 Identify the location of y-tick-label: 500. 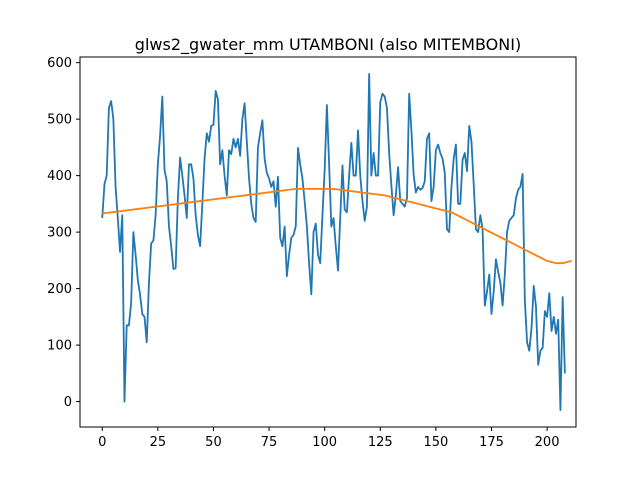
(59, 120).